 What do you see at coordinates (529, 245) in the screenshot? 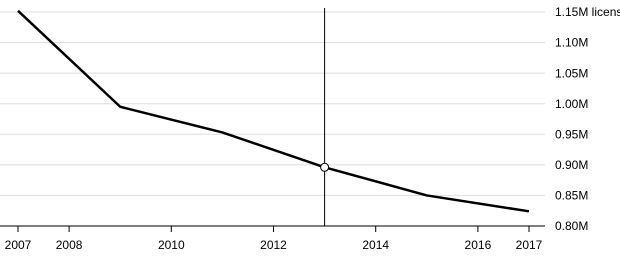
I see `x-tick-label: 2017` at bounding box center [529, 245].